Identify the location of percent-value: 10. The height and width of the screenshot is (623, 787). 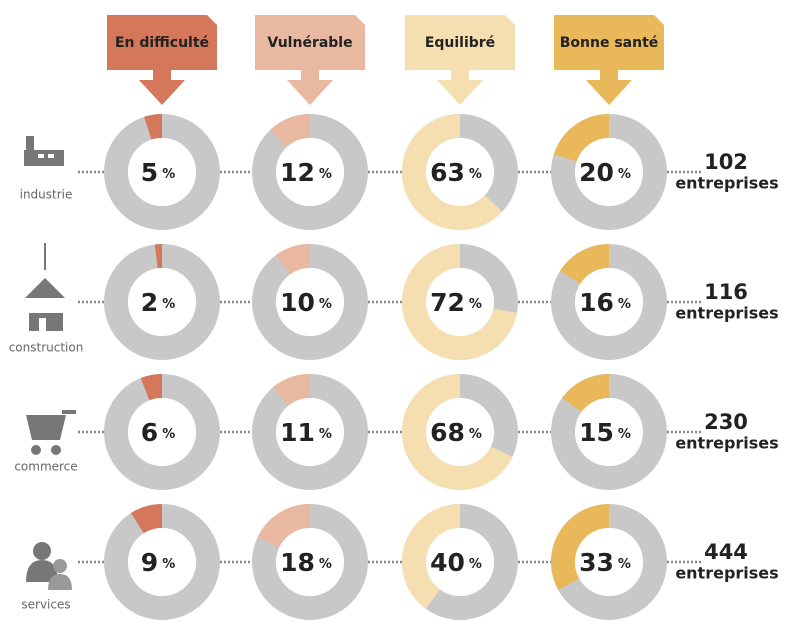
(297, 302).